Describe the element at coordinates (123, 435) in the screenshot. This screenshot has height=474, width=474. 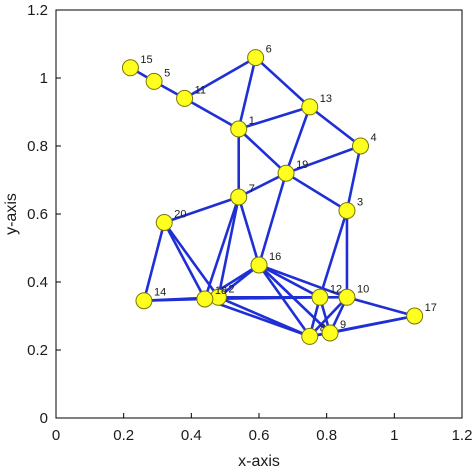
I see `x-tick-label: 0.2` at that location.